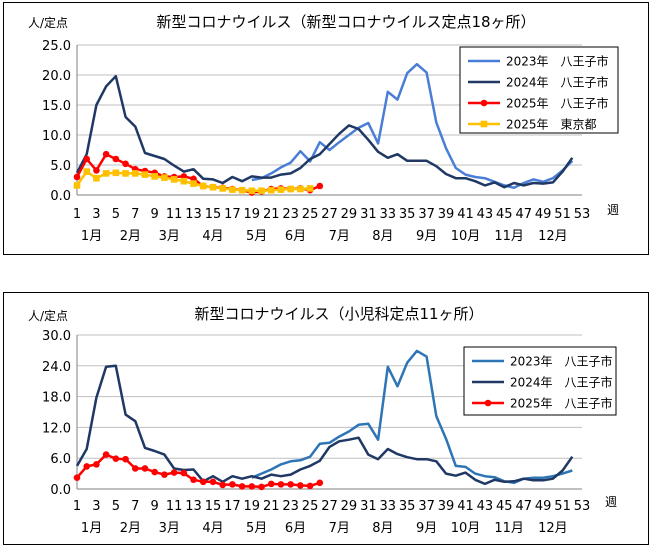  Describe the element at coordinates (271, 214) in the screenshot. I see `x-tick-label: 21` at that location.